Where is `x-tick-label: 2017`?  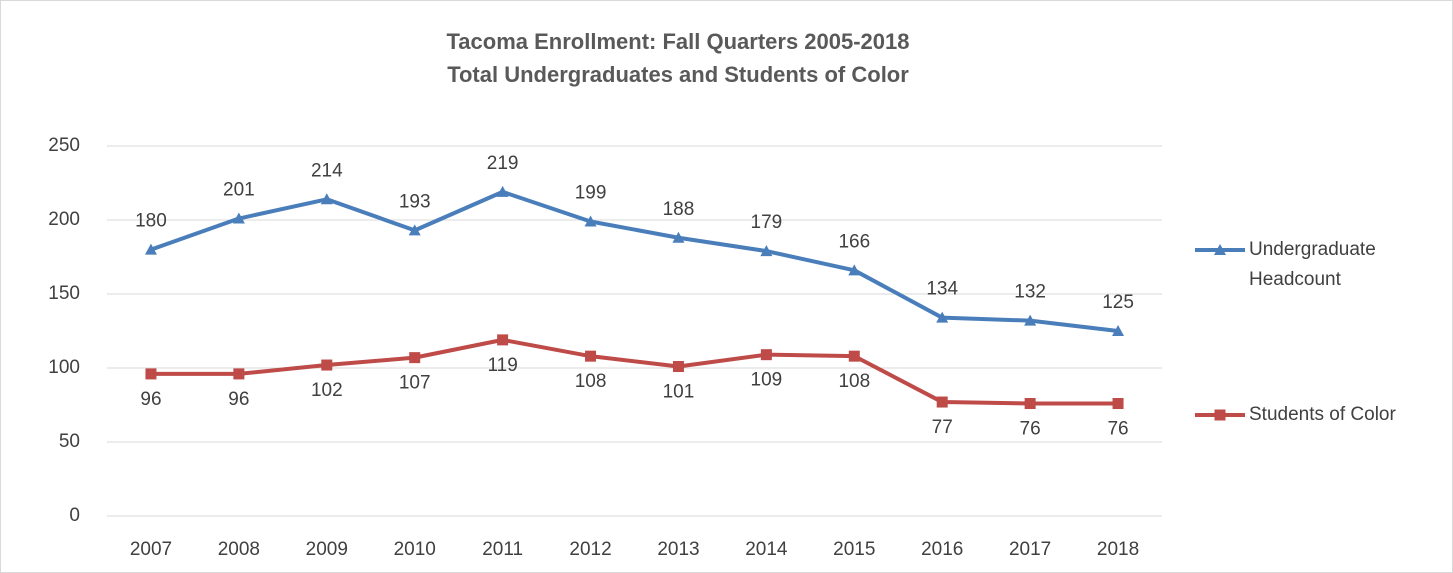
x-tick-label: 2017 is located at coordinates (1030, 549).